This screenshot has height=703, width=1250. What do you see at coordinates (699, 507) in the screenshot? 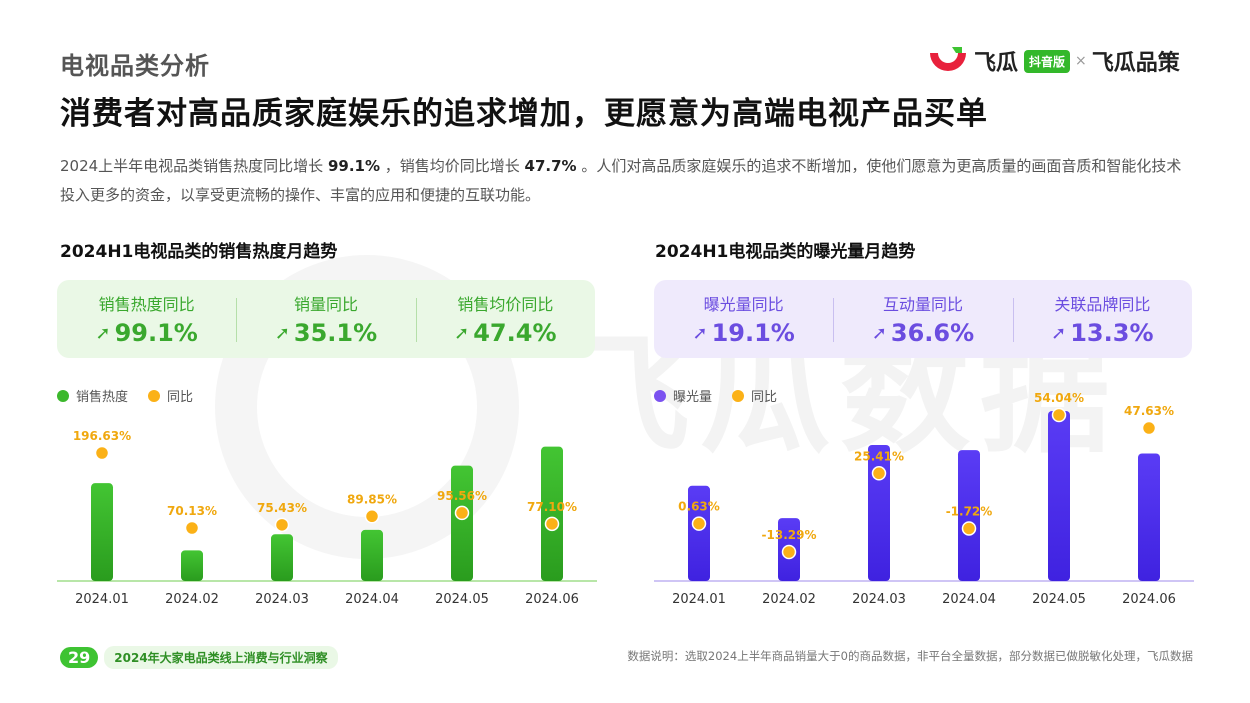
I see `yoy-label-2024.01: 0.63%` at bounding box center [699, 507].